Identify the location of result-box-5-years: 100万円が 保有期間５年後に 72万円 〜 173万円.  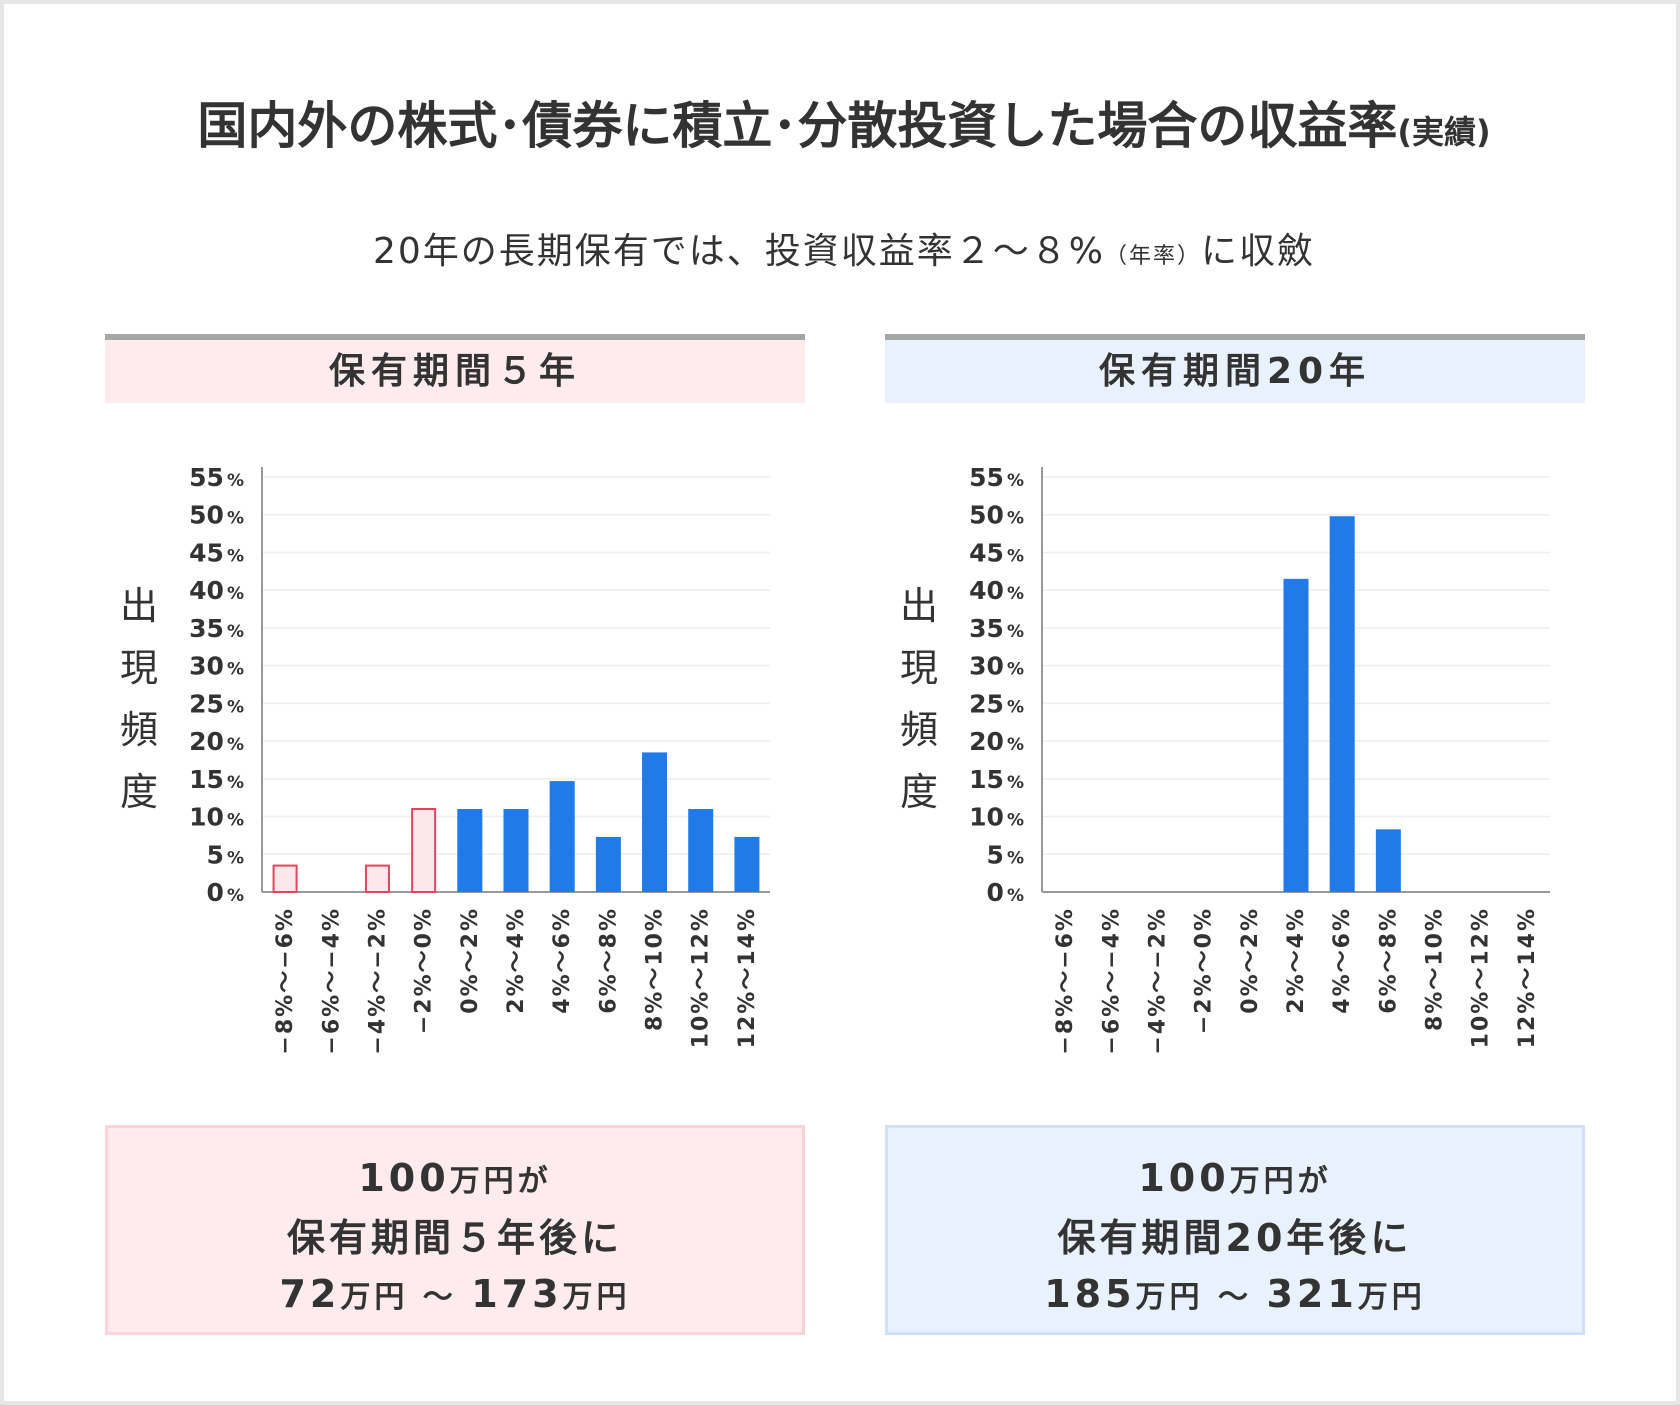
(455, 1230).